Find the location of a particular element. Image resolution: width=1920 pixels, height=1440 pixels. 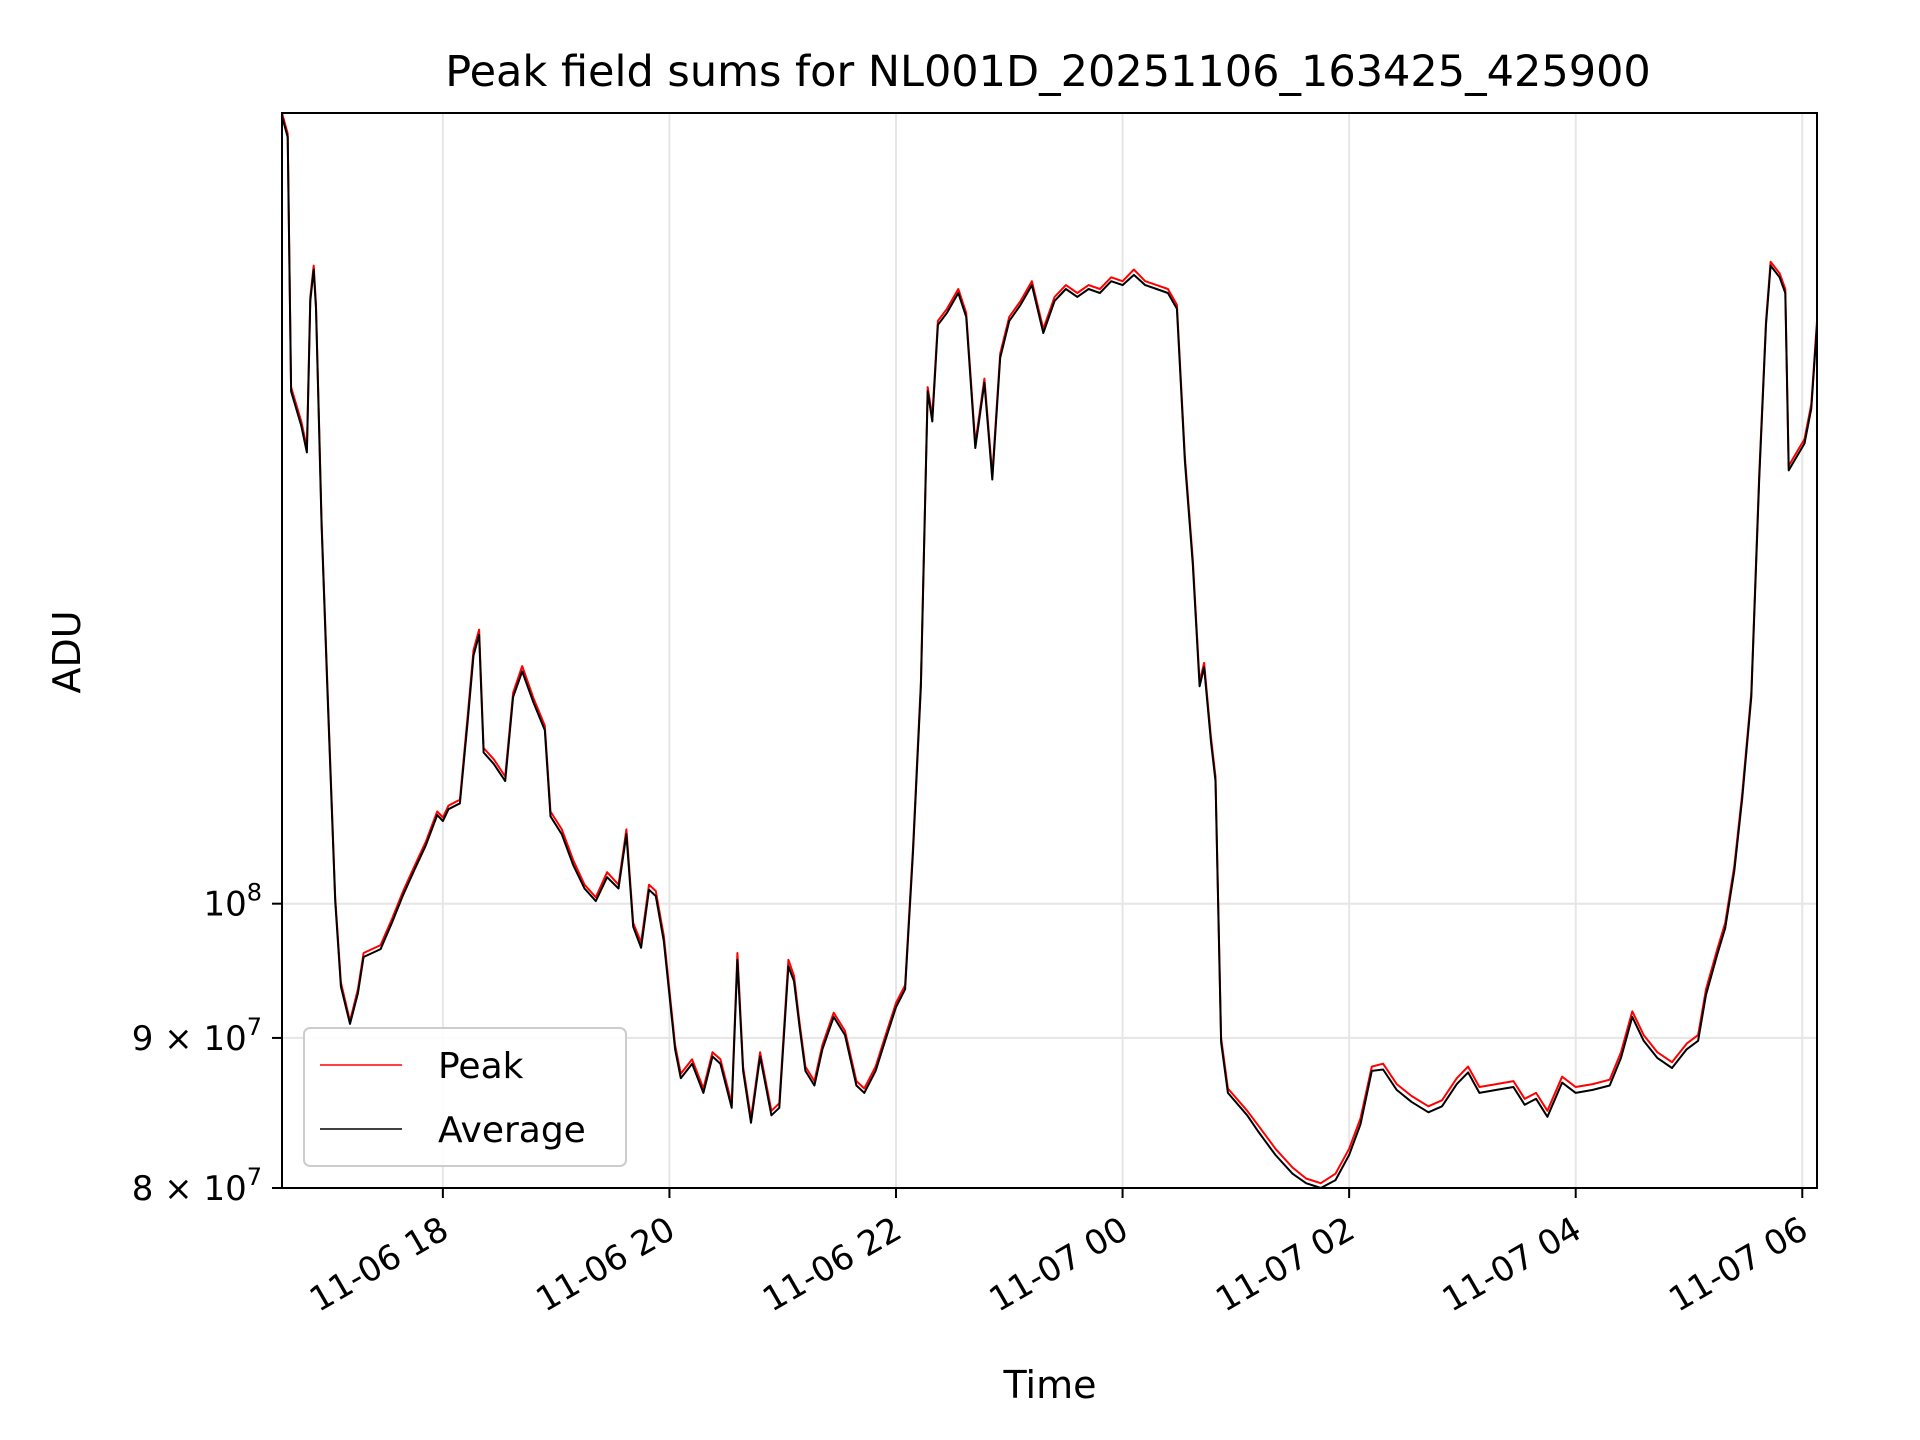

legend-average-label: Average is located at coordinates (512, 1130).